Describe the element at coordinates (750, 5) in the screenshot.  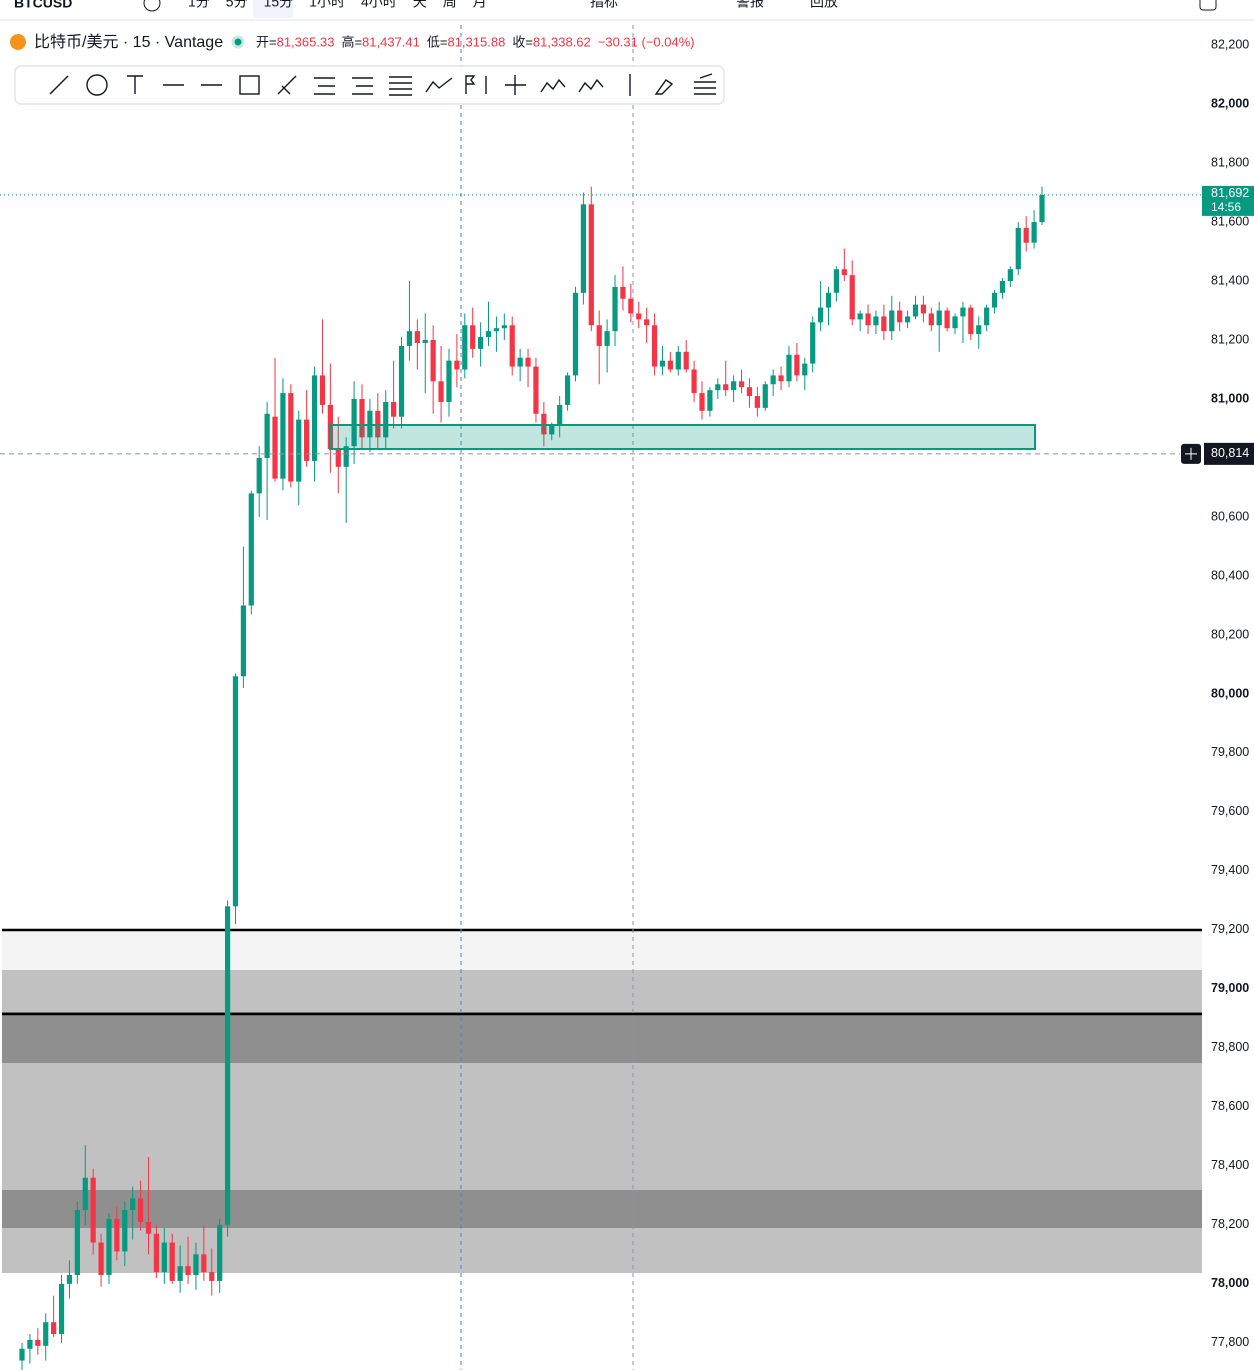
I see `alerts: 警报` at that location.